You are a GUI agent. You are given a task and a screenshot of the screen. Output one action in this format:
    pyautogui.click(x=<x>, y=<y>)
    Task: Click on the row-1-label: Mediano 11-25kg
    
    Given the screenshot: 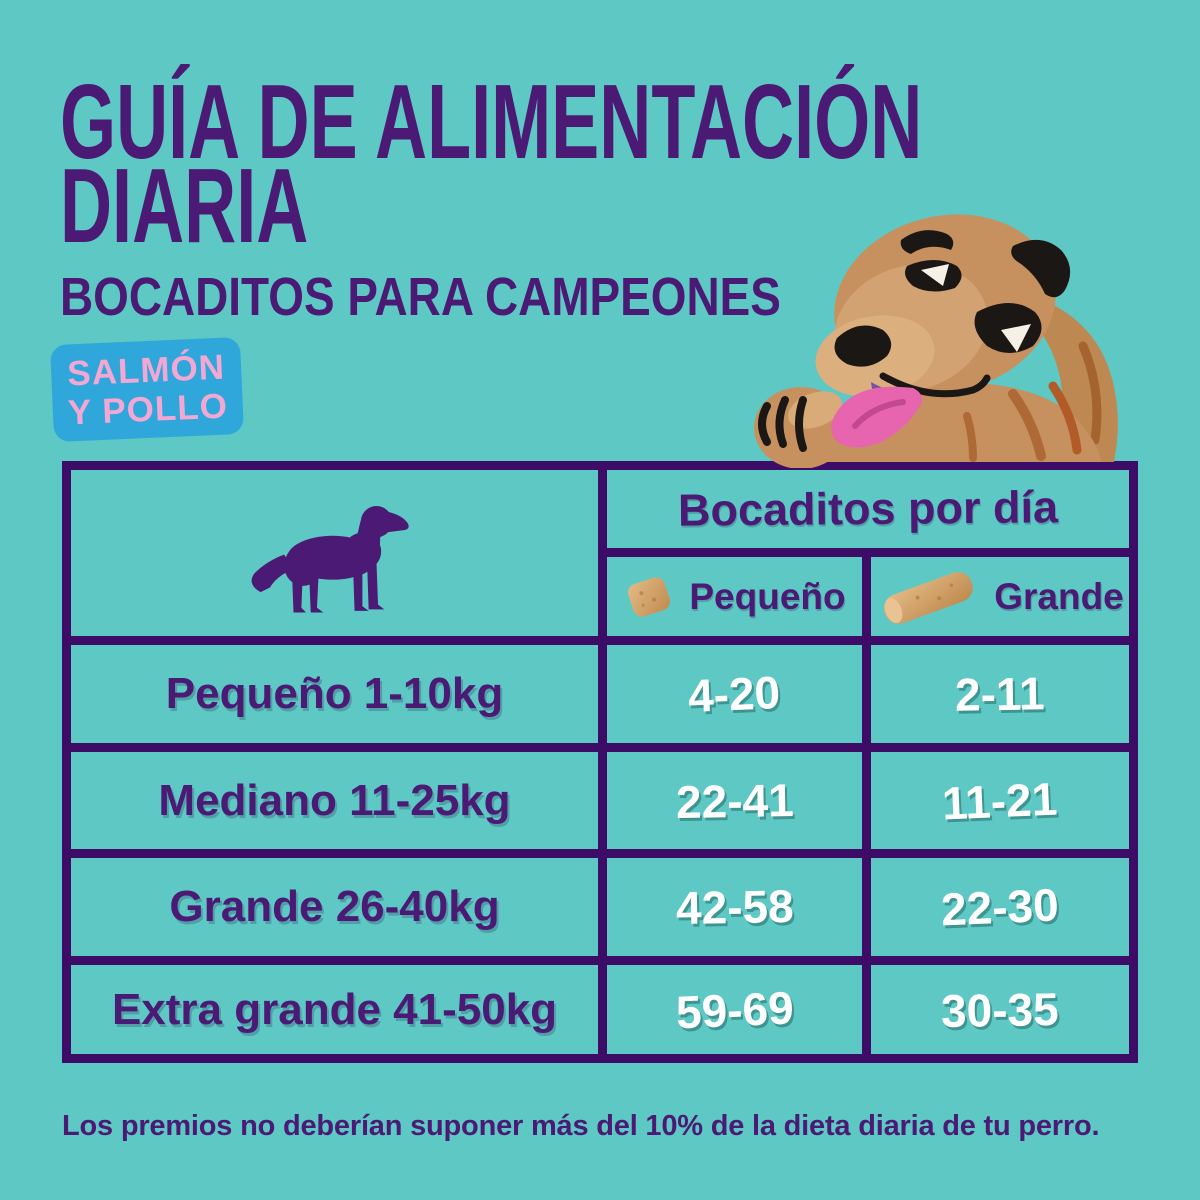 What is the action you would take?
    pyautogui.click(x=334, y=800)
    